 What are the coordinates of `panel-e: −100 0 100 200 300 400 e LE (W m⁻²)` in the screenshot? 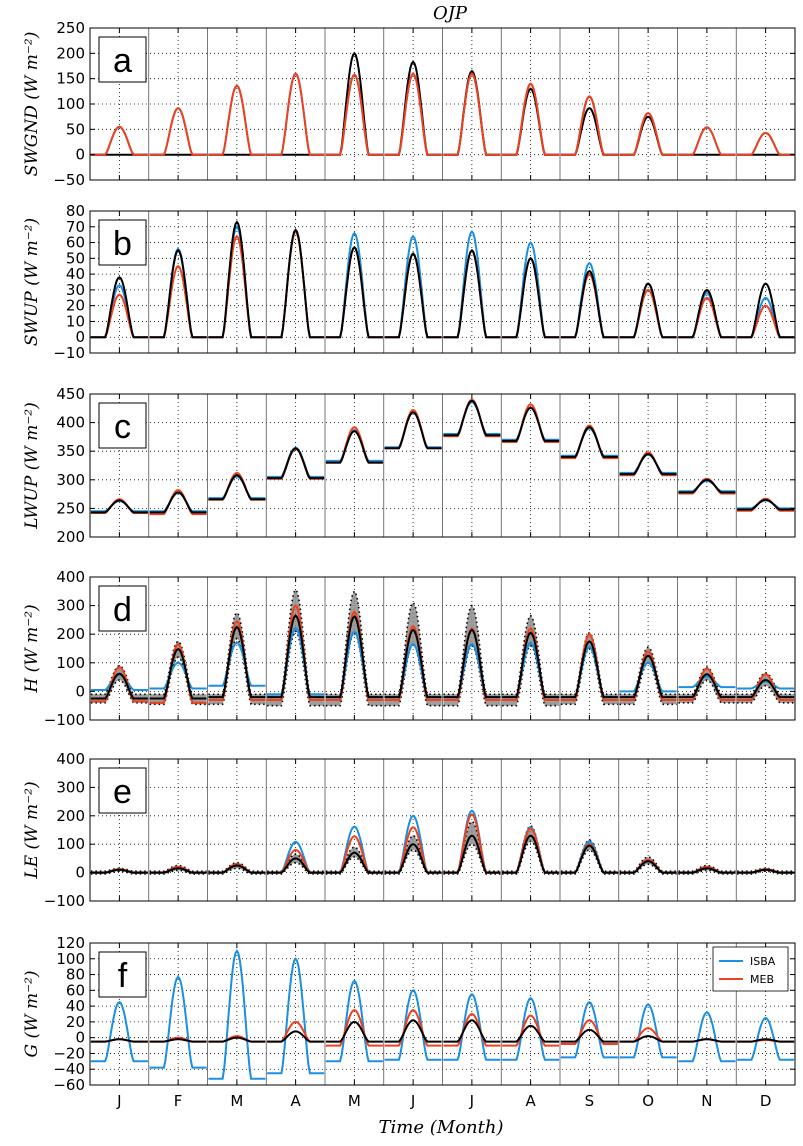 It's located at (409, 830).